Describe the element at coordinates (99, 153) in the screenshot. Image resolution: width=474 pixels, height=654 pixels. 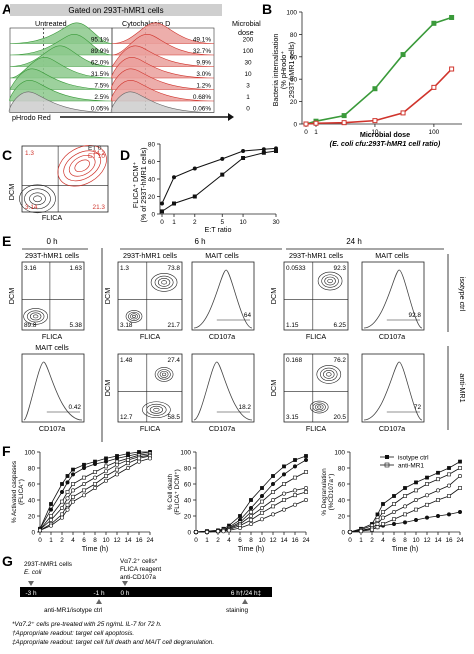
I see `c-q-tr: 74.2` at that location.